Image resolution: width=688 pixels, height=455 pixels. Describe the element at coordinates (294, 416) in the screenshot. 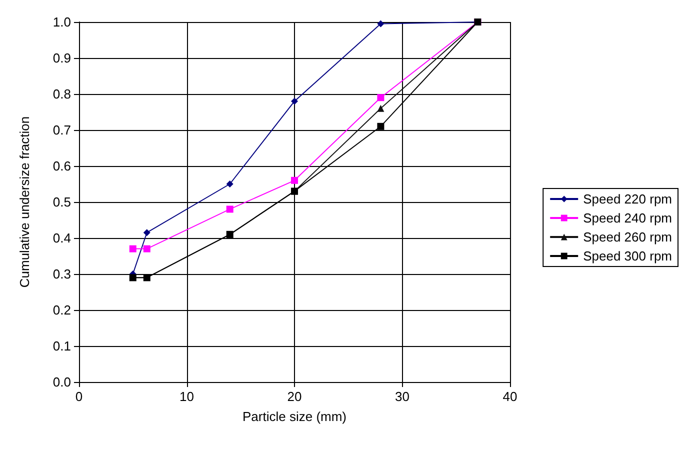

I see `x-axis-title: Particle size (mm)` at that location.